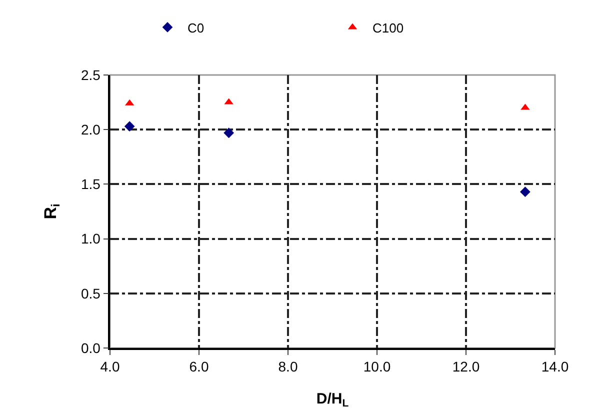 This screenshot has width=590, height=413. What do you see at coordinates (90, 130) in the screenshot?
I see `y-tick-label: 2.0` at bounding box center [90, 130].